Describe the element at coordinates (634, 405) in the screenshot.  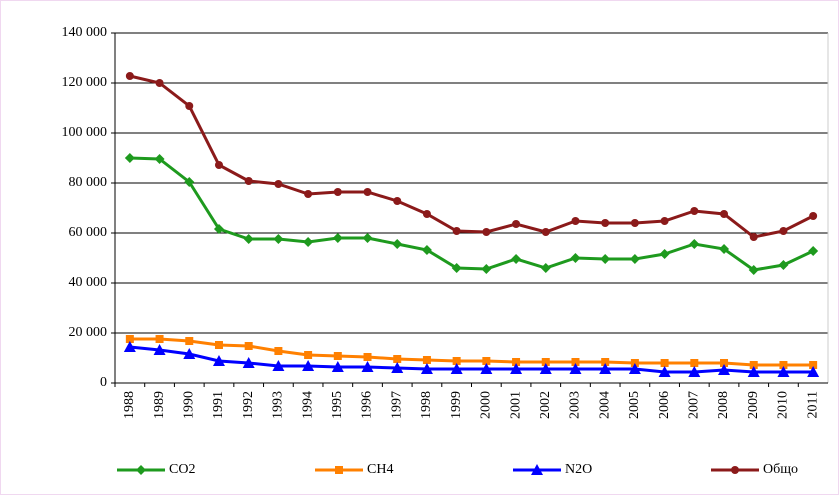
I see `x-tick-label: 2005` at that location.